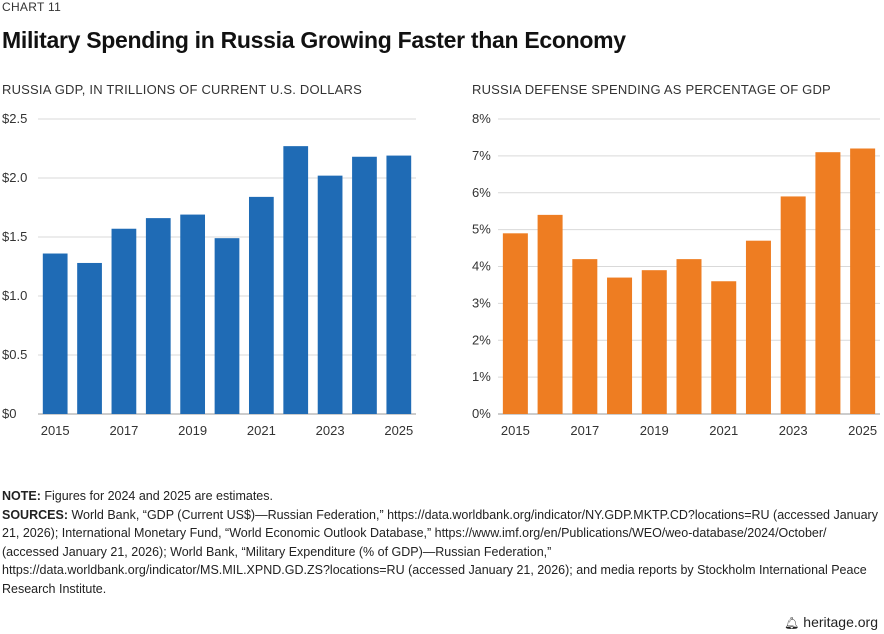 This screenshot has height=634, width=884. What do you see at coordinates (158, 316) in the screenshot?
I see `gdp-bar-2018` at bounding box center [158, 316].